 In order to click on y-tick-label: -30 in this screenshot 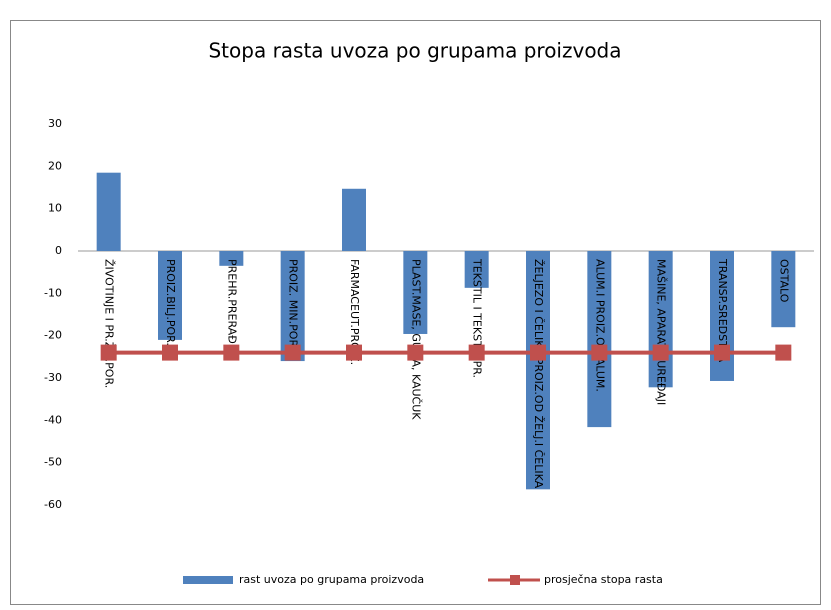, I will do `click(53, 377)`.